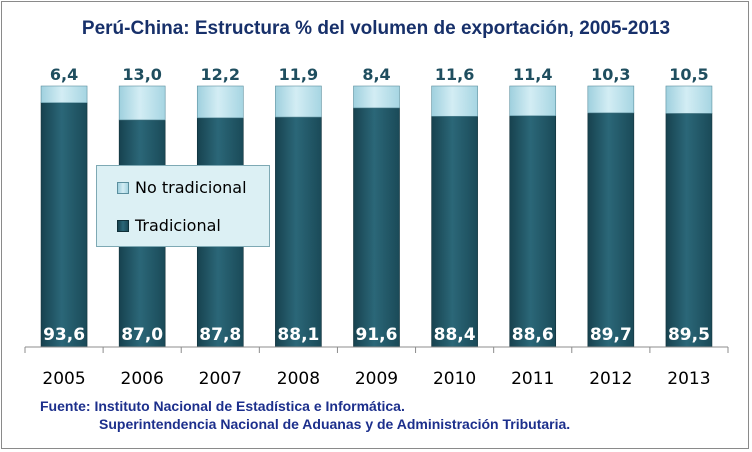  What do you see at coordinates (142, 335) in the screenshot?
I see `data-label-tradicional-2006: 87,0` at bounding box center [142, 335].